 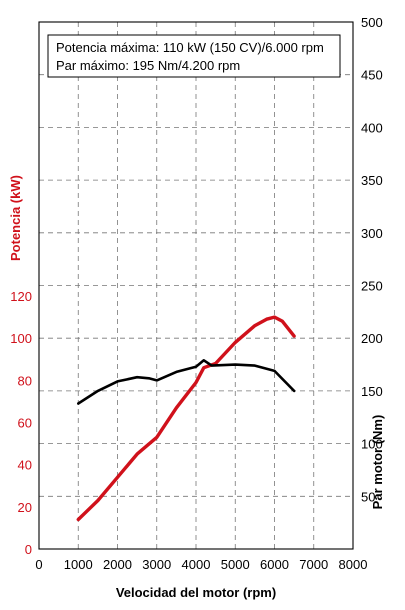 I want to click on left-tick-label: 100, so click(x=21, y=338).